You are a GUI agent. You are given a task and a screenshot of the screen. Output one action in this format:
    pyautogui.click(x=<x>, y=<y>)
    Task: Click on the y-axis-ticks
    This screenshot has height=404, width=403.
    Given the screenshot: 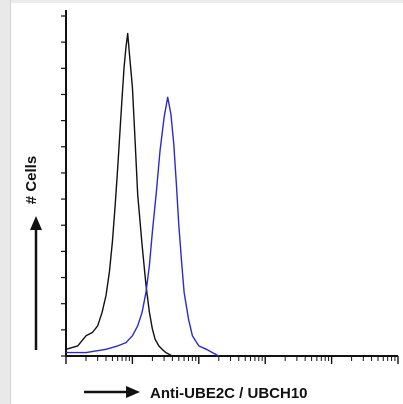 What is the action you would take?
    pyautogui.click(x=63, y=186)
    